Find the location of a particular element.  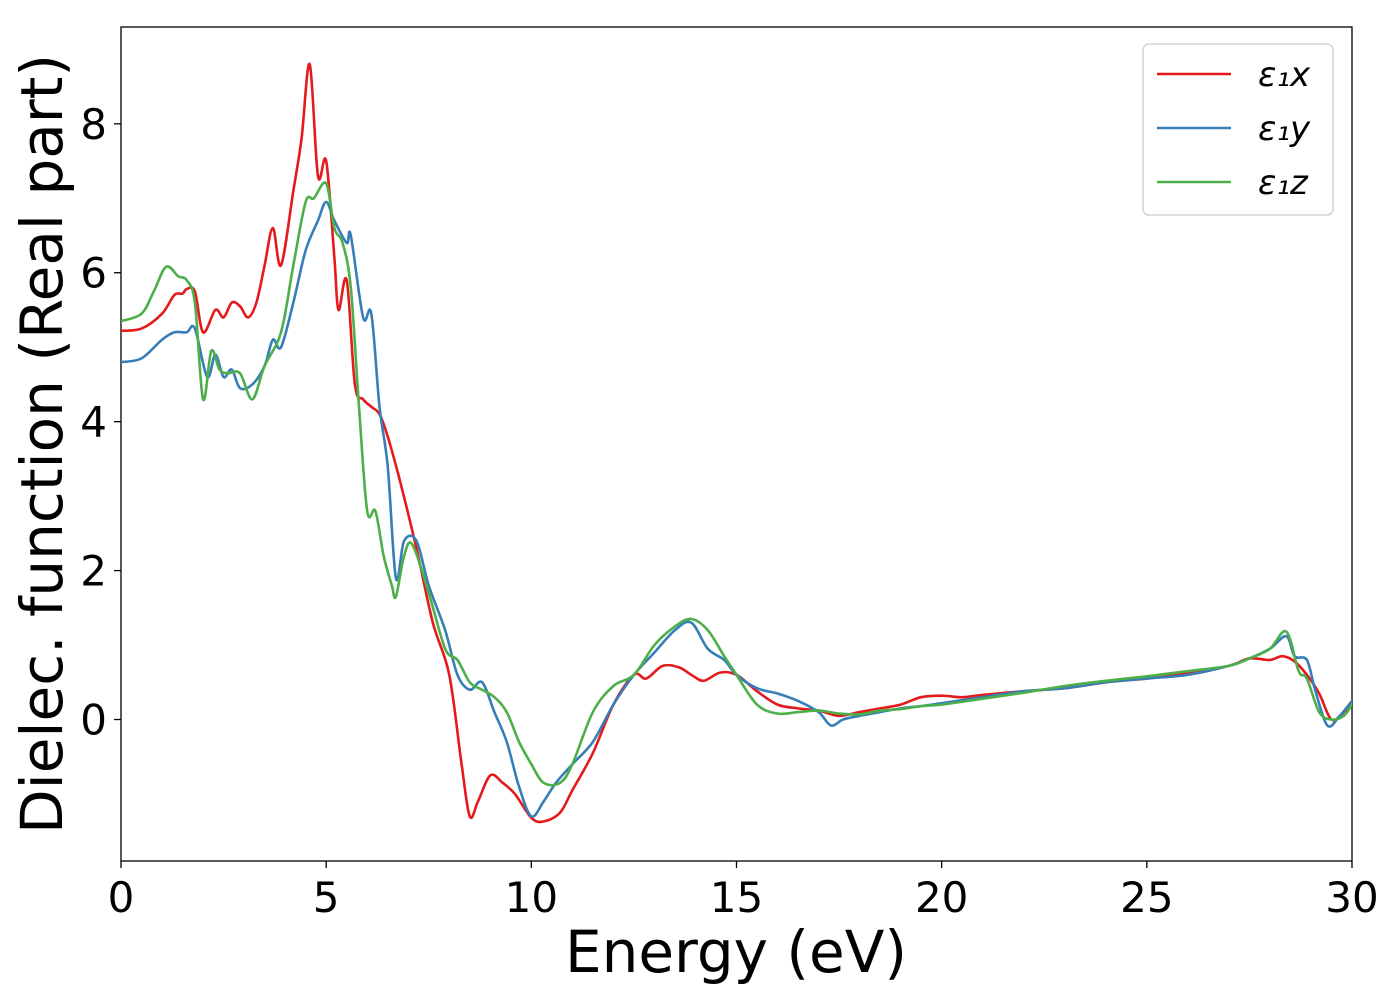

y-tick-label: 4 is located at coordinates (93, 422).